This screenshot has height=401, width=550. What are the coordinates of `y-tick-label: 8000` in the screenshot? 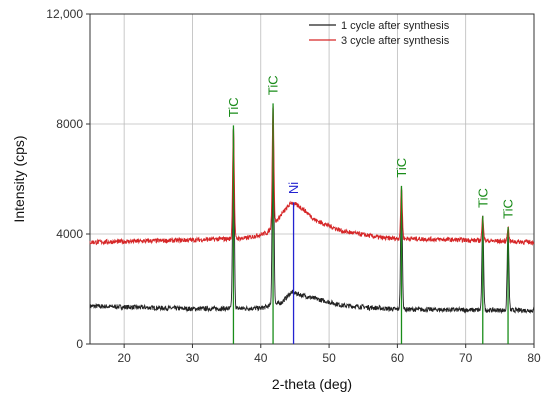 It's located at (69, 124).